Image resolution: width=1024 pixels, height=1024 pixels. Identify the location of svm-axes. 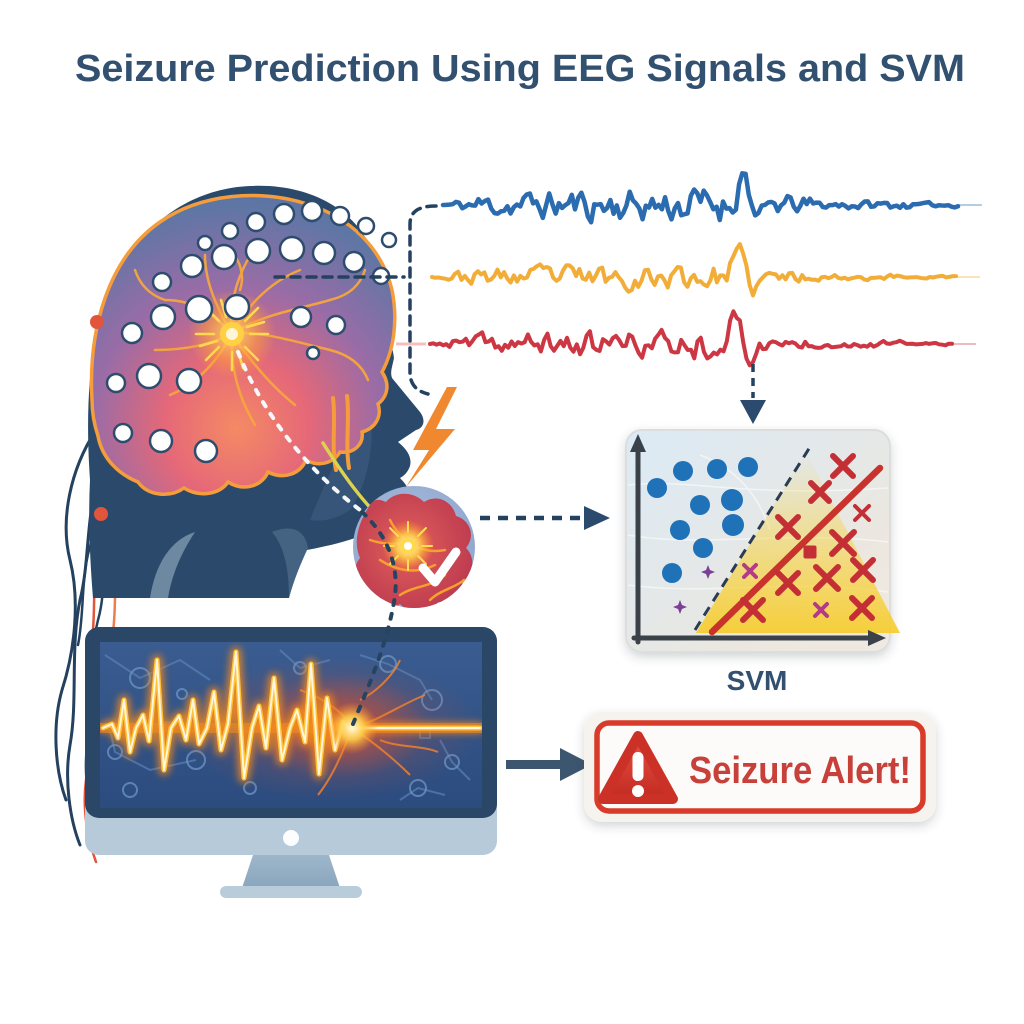
(758, 540).